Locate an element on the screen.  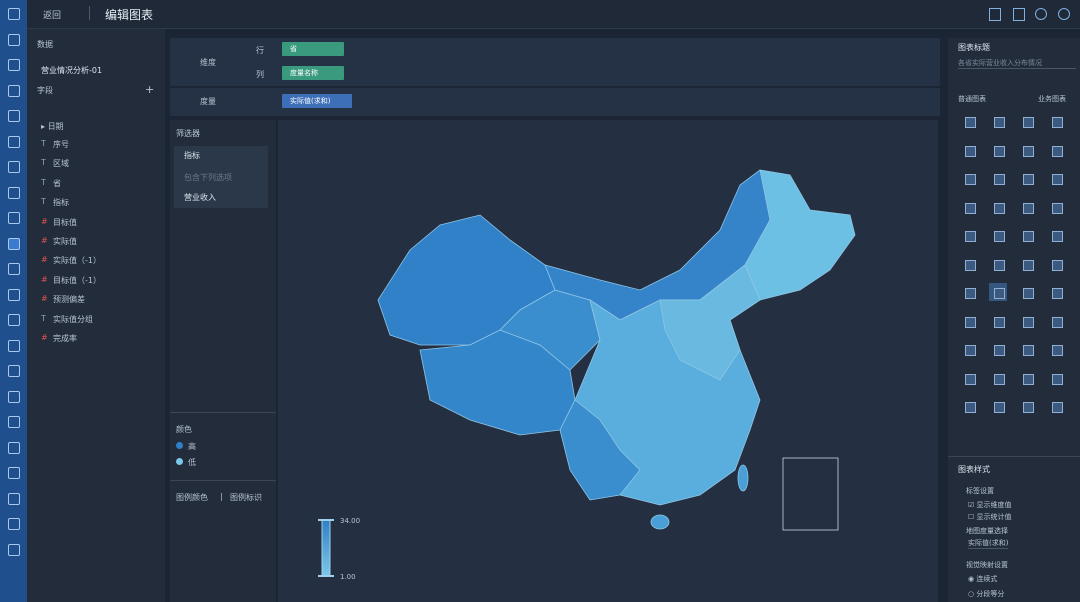
chart-icon is located at coordinates (995, 14).